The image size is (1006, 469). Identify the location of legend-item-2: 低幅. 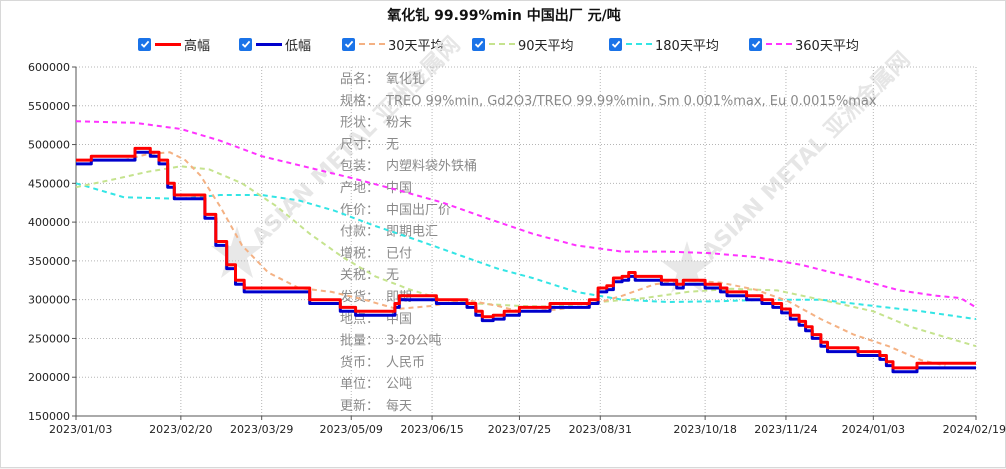
(275, 44).